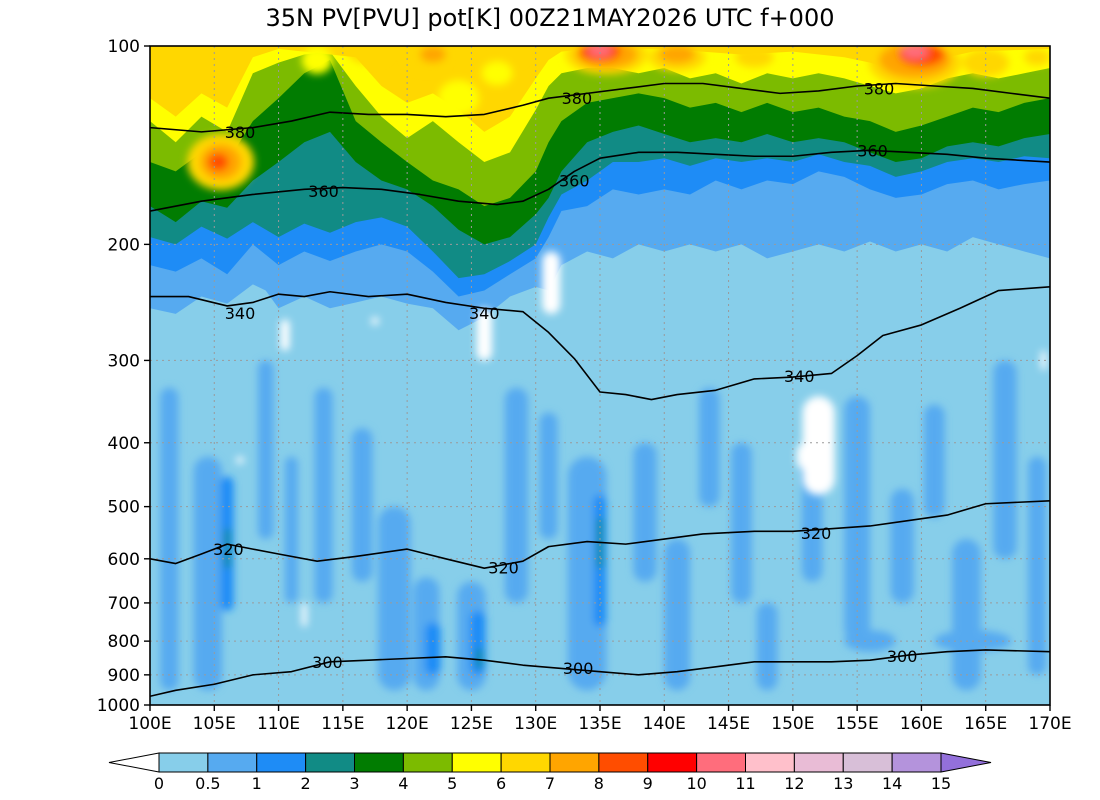 The height and width of the screenshot is (800, 1100). Describe the element at coordinates (966, 762) in the screenshot. I see `colorbar-max-extension` at that location.